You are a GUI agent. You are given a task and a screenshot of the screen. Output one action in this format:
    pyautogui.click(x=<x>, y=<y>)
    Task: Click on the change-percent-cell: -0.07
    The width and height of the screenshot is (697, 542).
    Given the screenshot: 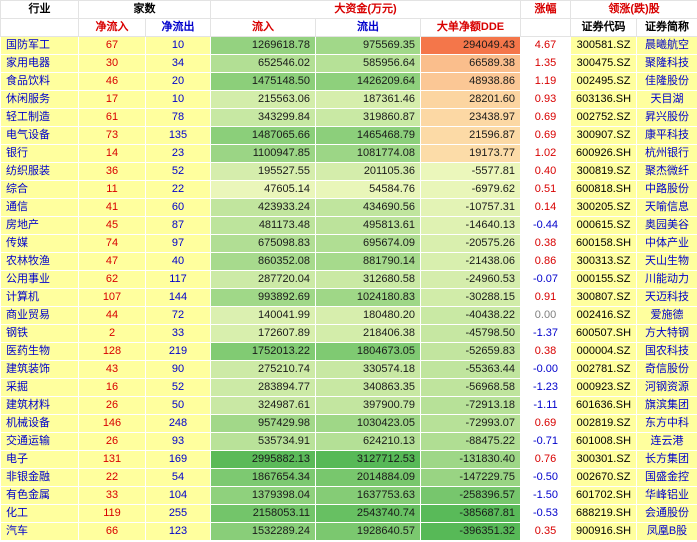 What is the action you would take?
    pyautogui.click(x=546, y=279)
    